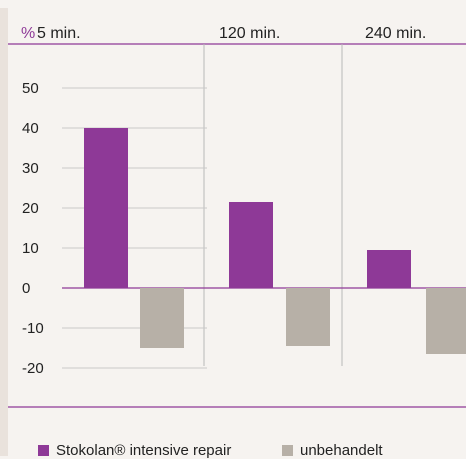  I want to click on y-tick-label: 20, so click(30, 208).